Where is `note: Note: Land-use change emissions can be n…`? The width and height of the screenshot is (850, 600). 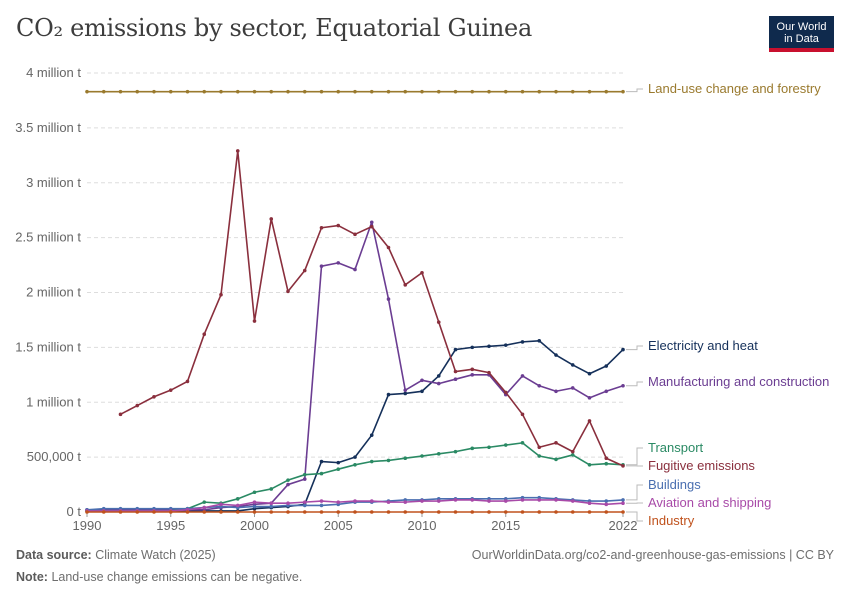
note: Note: Land-use change emissions can be n… is located at coordinates (159, 577).